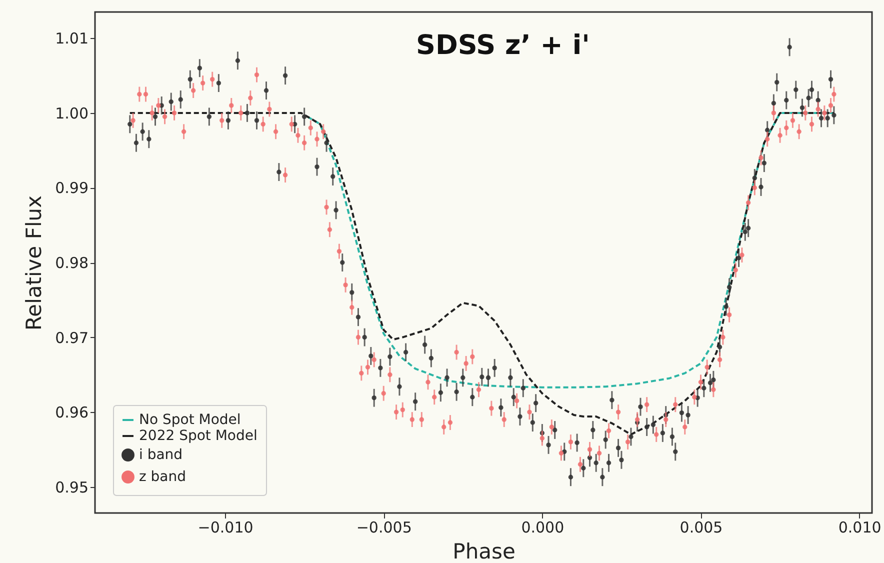 The width and height of the screenshot is (884, 563). I want to click on y-tick-label: 0.99, so click(71, 188).